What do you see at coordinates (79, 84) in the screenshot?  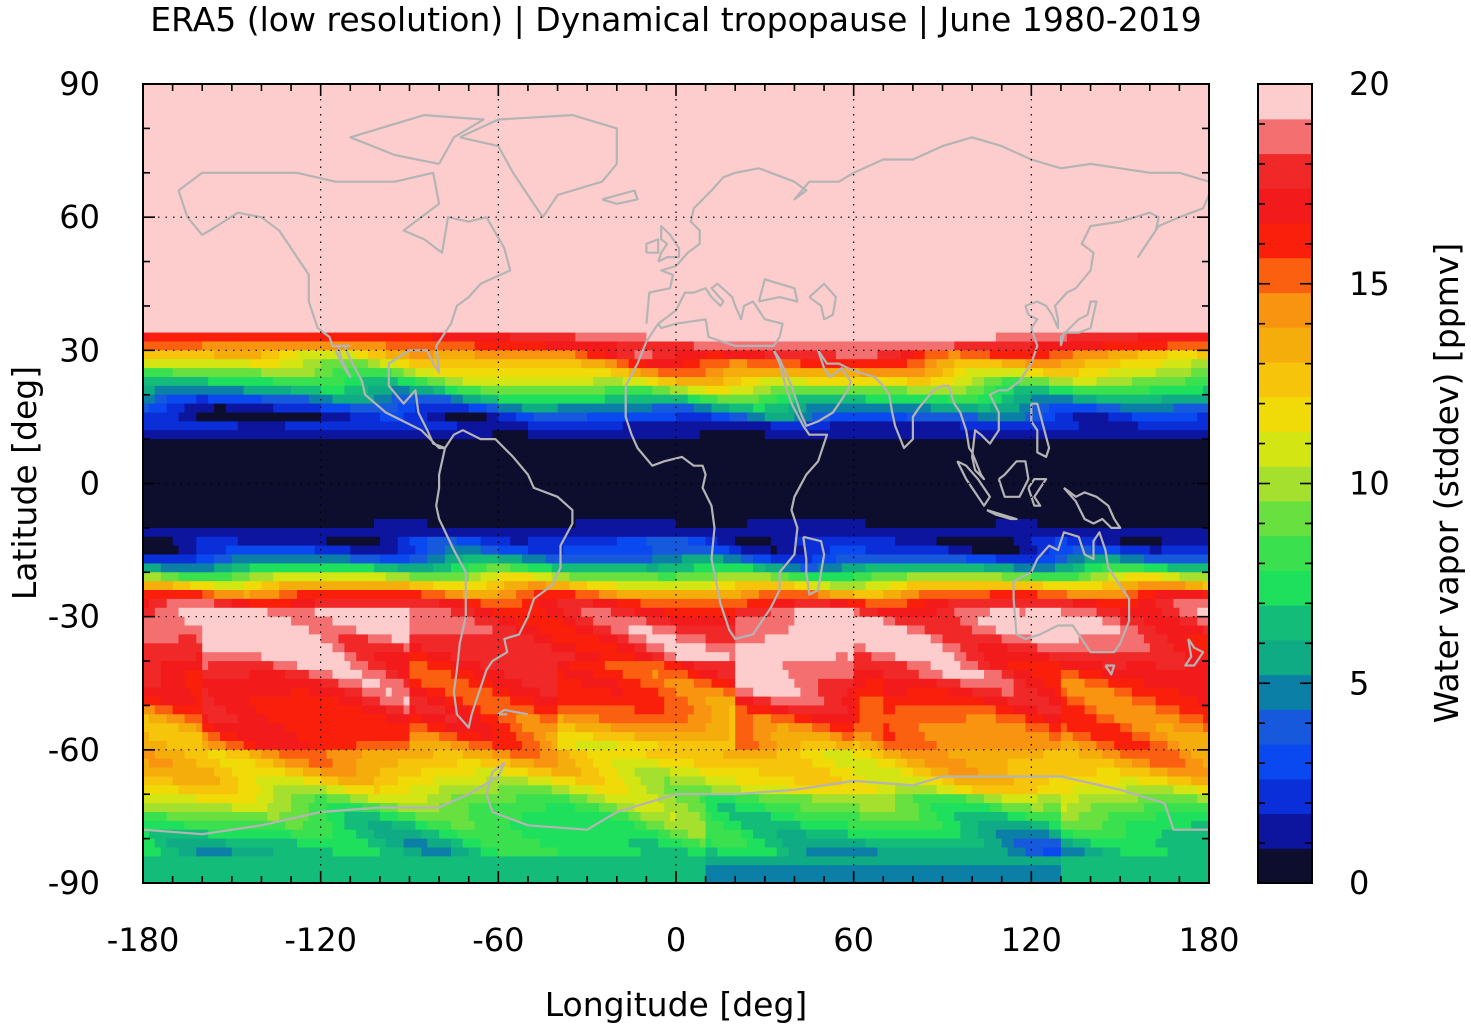 I see `y-tick-label: 90` at bounding box center [79, 84].